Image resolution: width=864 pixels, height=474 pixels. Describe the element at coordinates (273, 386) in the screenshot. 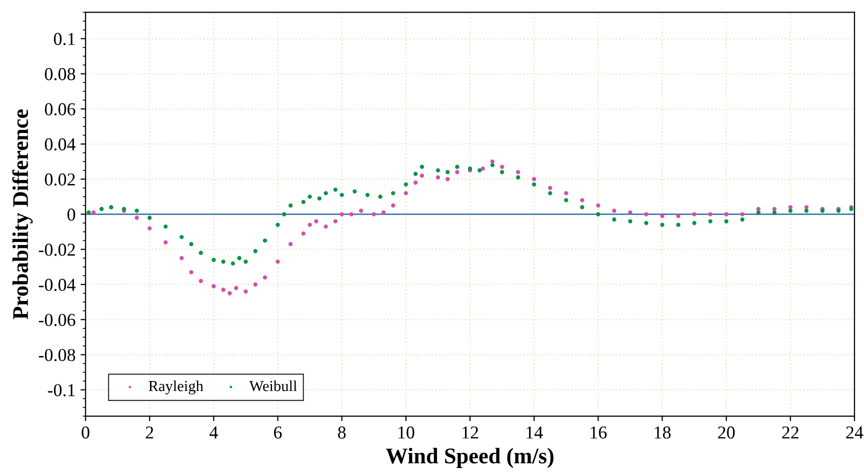

I see `legend-label: Weibull` at that location.